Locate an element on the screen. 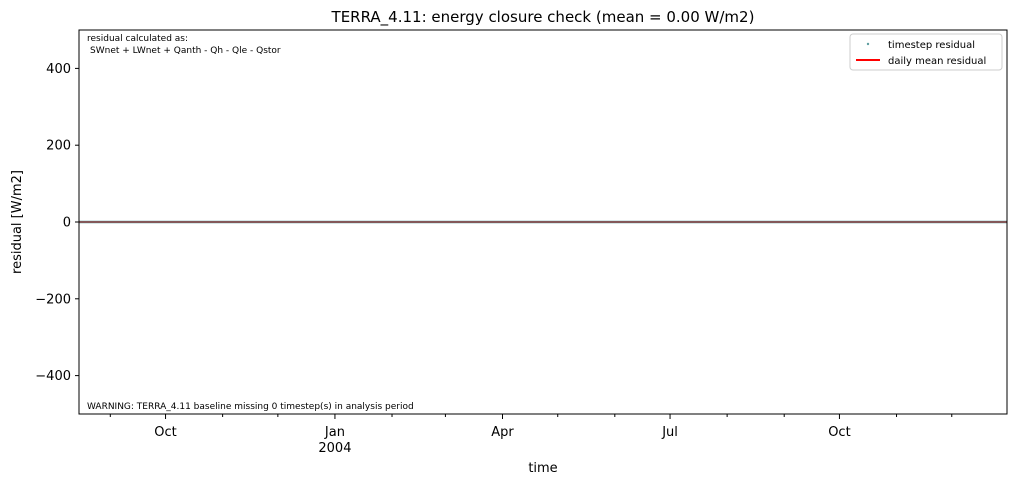 This screenshot has width=1017, height=484. y-tick-label: 200 is located at coordinates (58, 146).